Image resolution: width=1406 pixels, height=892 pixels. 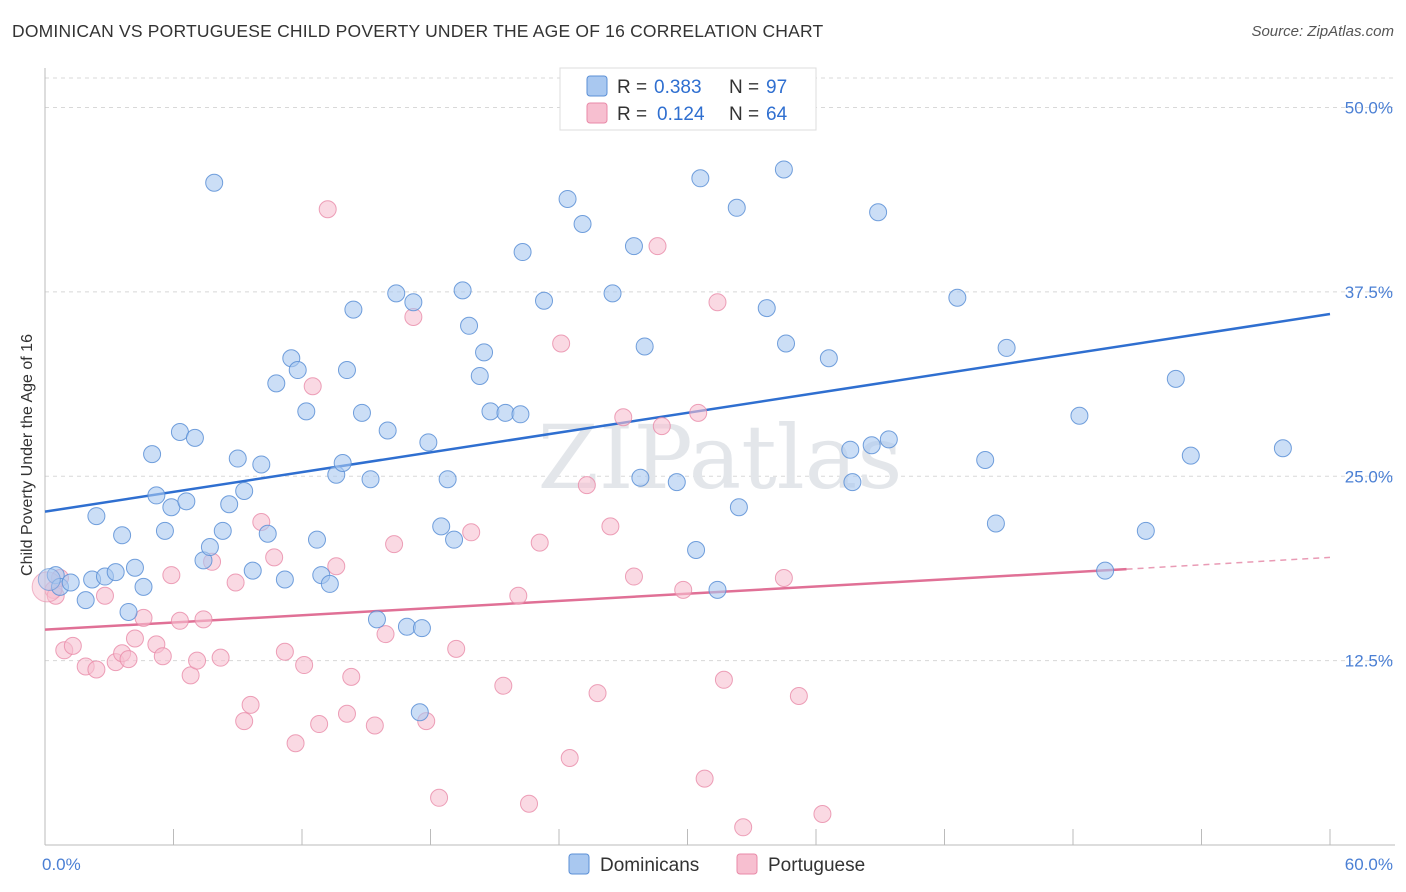 What do you see at coordinates (597, 113) in the screenshot?
I see `legend-swatch-portuguese` at bounding box center [597, 113].